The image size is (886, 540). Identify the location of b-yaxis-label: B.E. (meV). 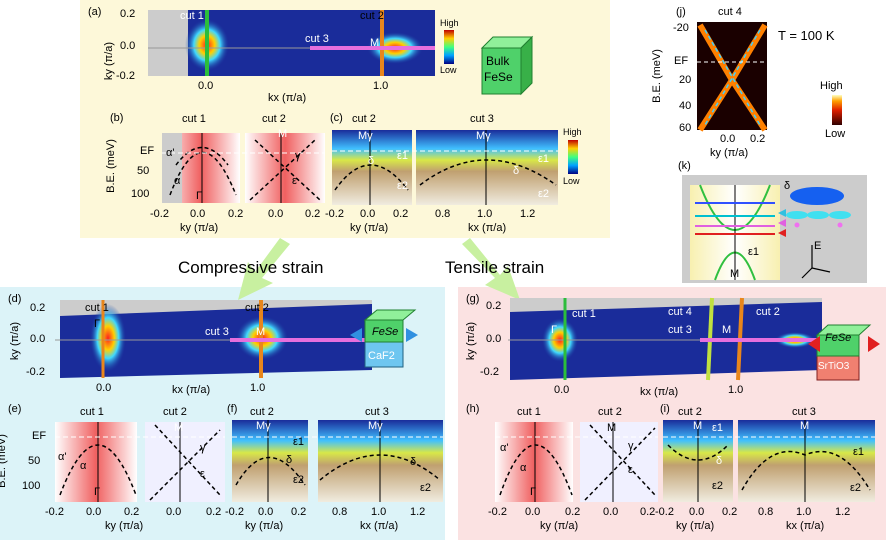
(110, 166).